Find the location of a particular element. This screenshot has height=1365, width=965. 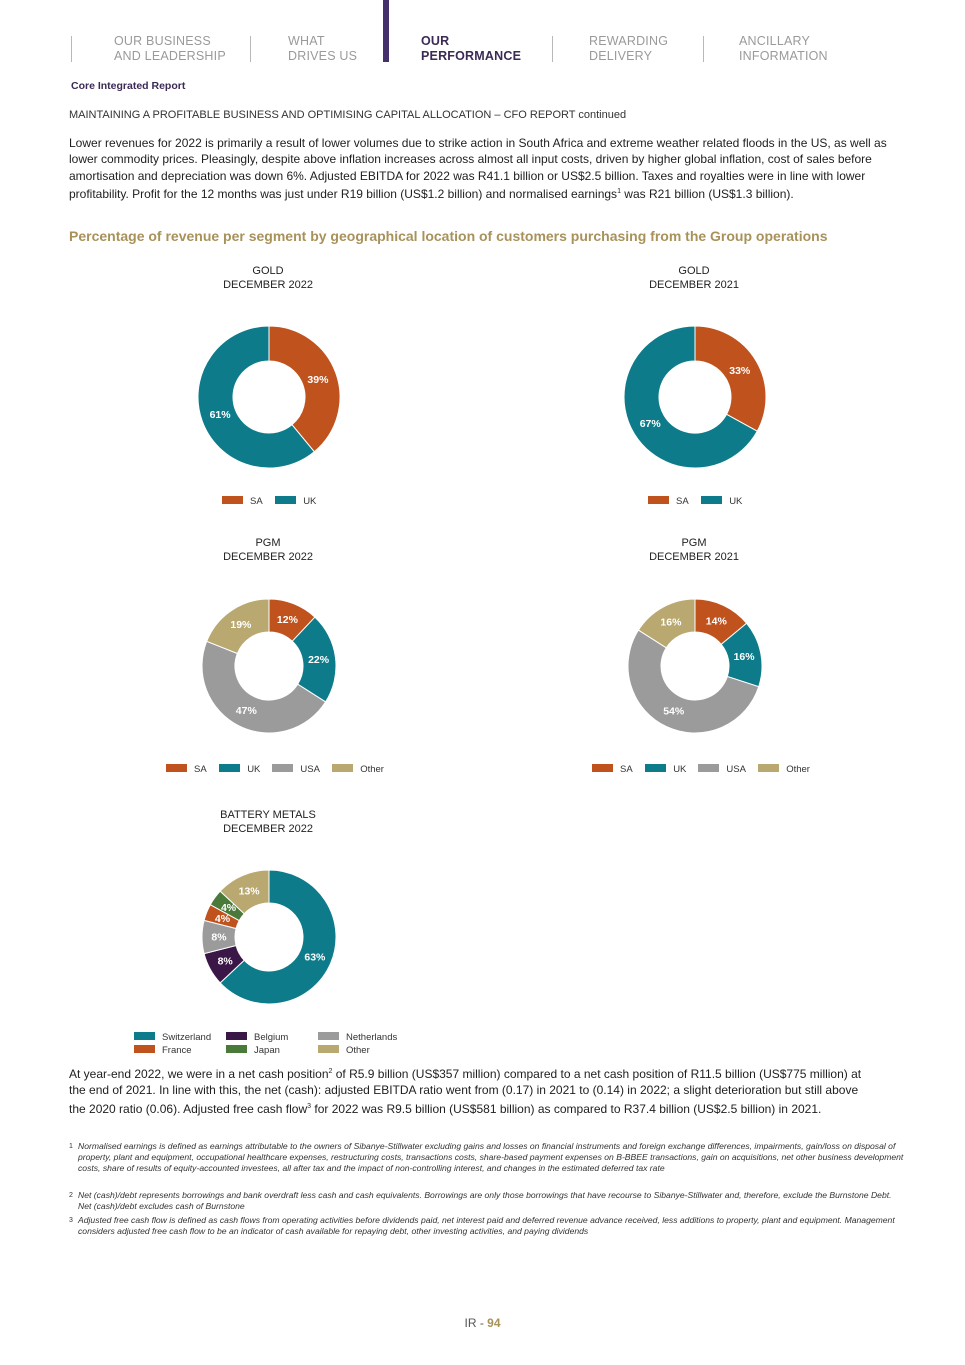

data-label-sa: 14% is located at coordinates (717, 621).